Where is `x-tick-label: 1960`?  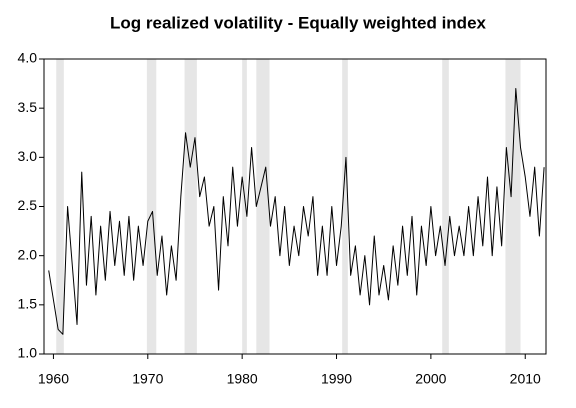
x-tick-label: 1960 is located at coordinates (53, 379).